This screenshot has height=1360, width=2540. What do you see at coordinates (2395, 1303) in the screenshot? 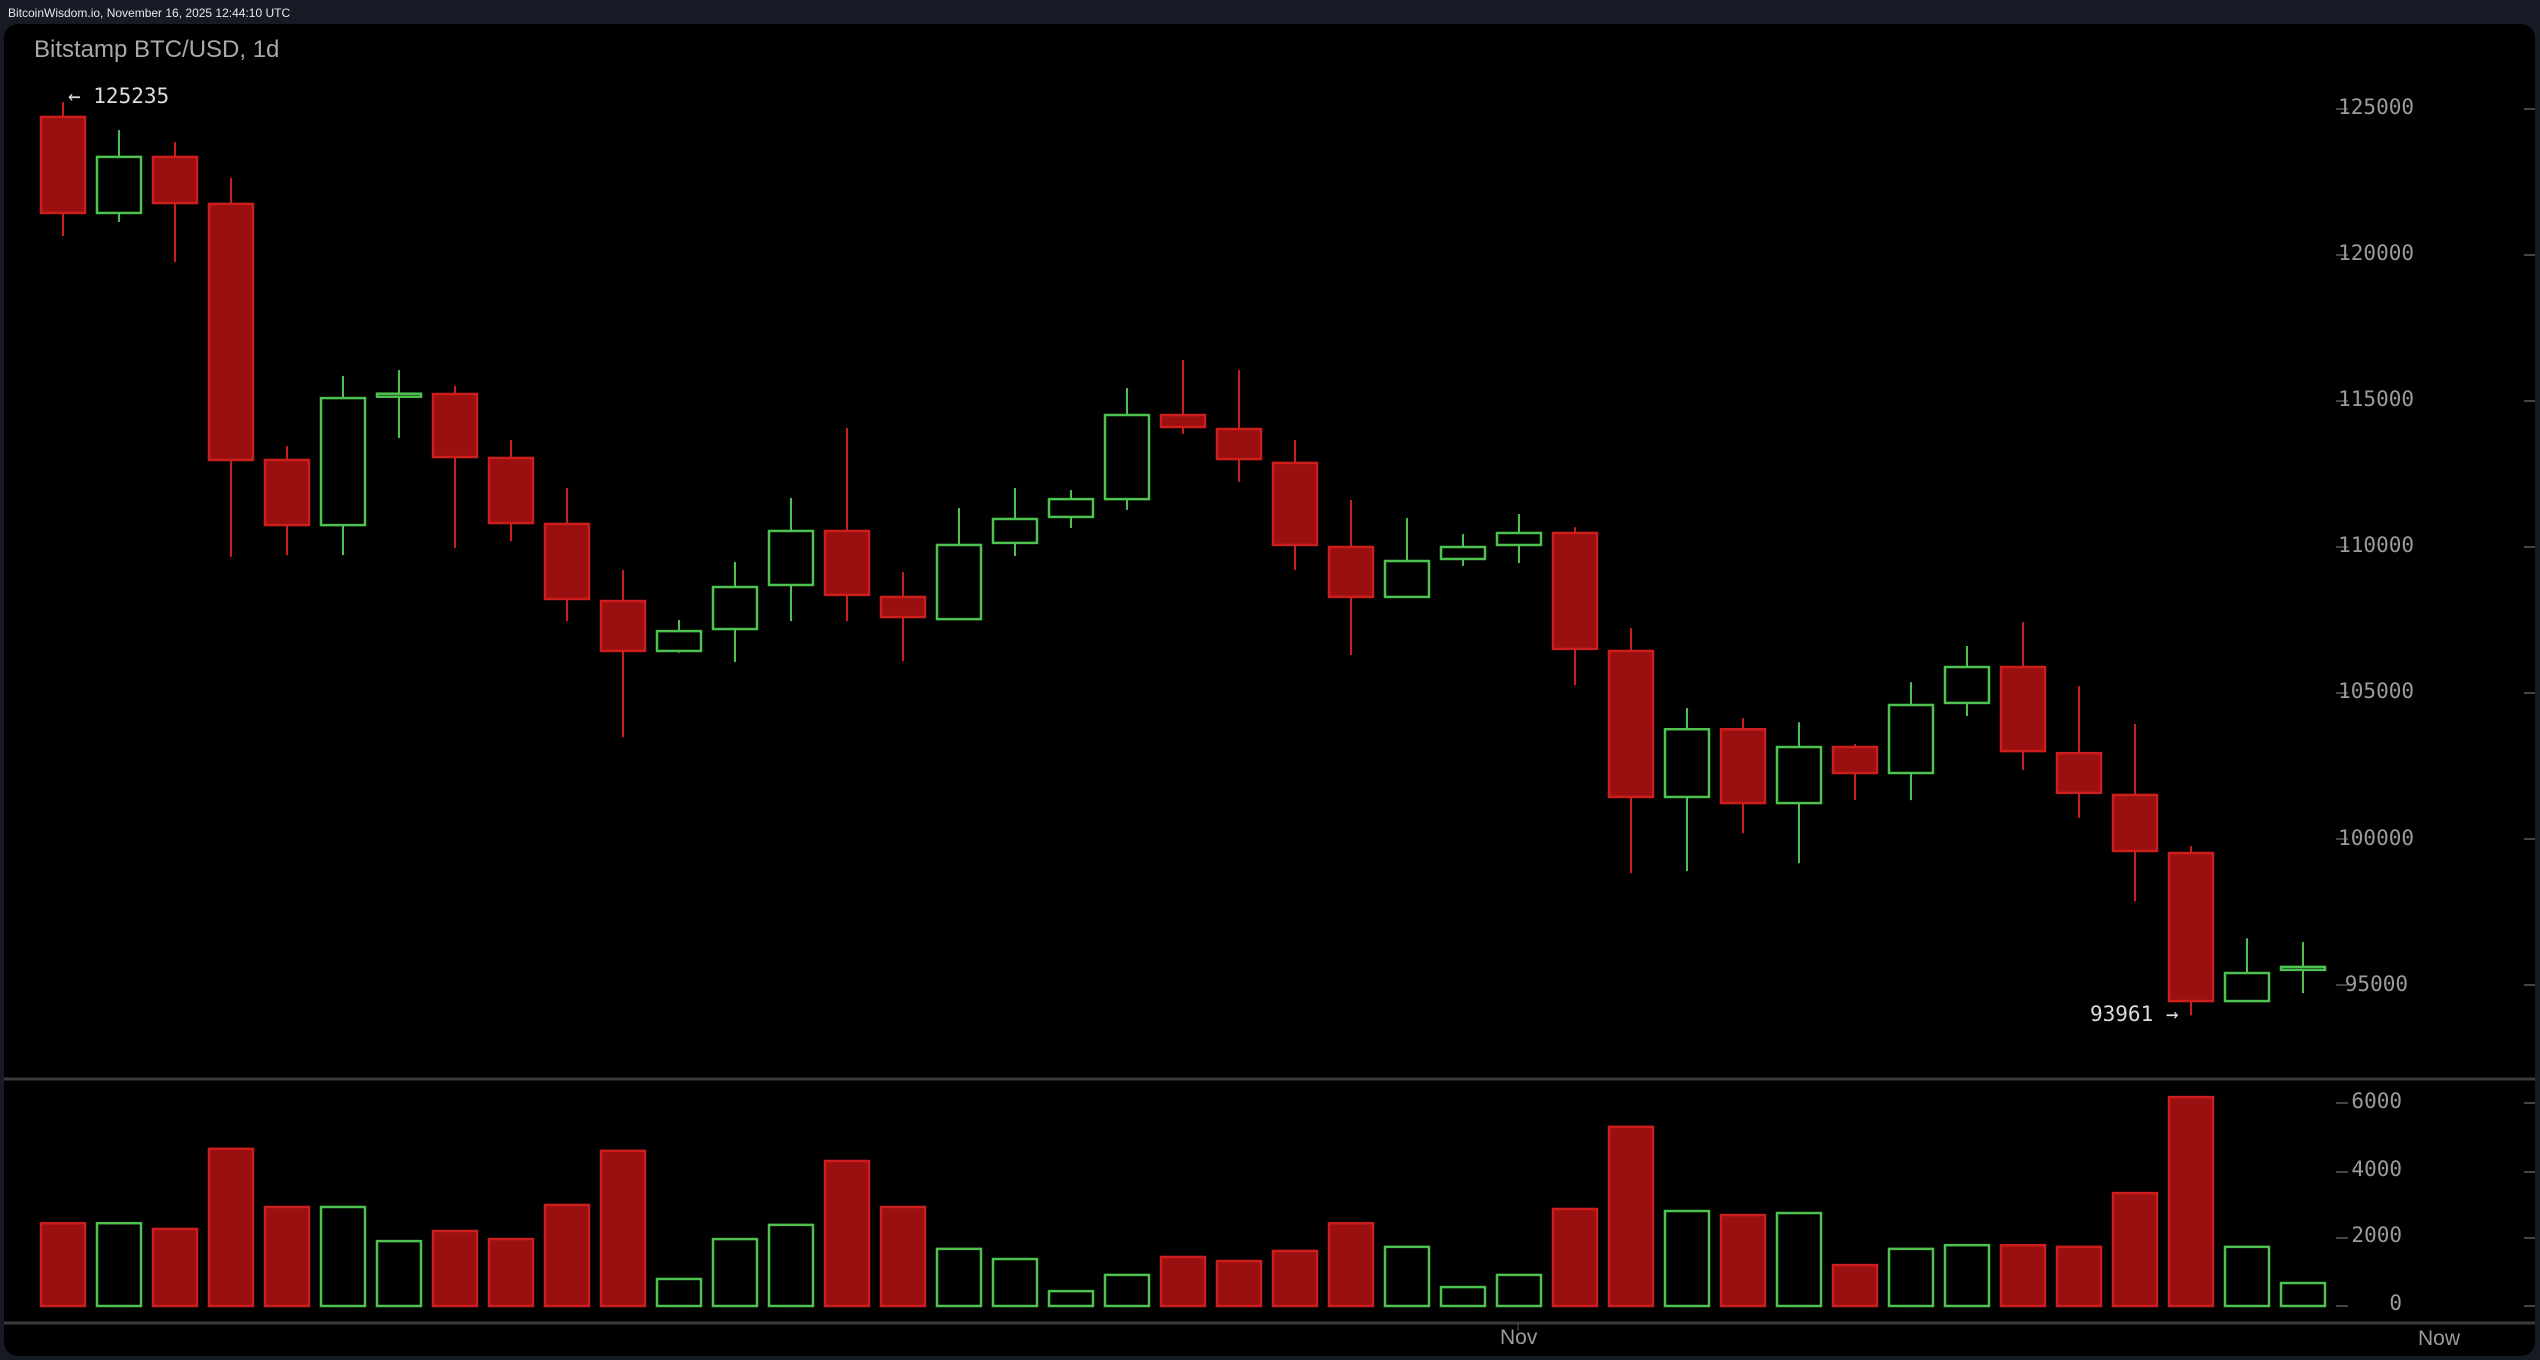
I see `volume-label-0: 0` at bounding box center [2395, 1303].